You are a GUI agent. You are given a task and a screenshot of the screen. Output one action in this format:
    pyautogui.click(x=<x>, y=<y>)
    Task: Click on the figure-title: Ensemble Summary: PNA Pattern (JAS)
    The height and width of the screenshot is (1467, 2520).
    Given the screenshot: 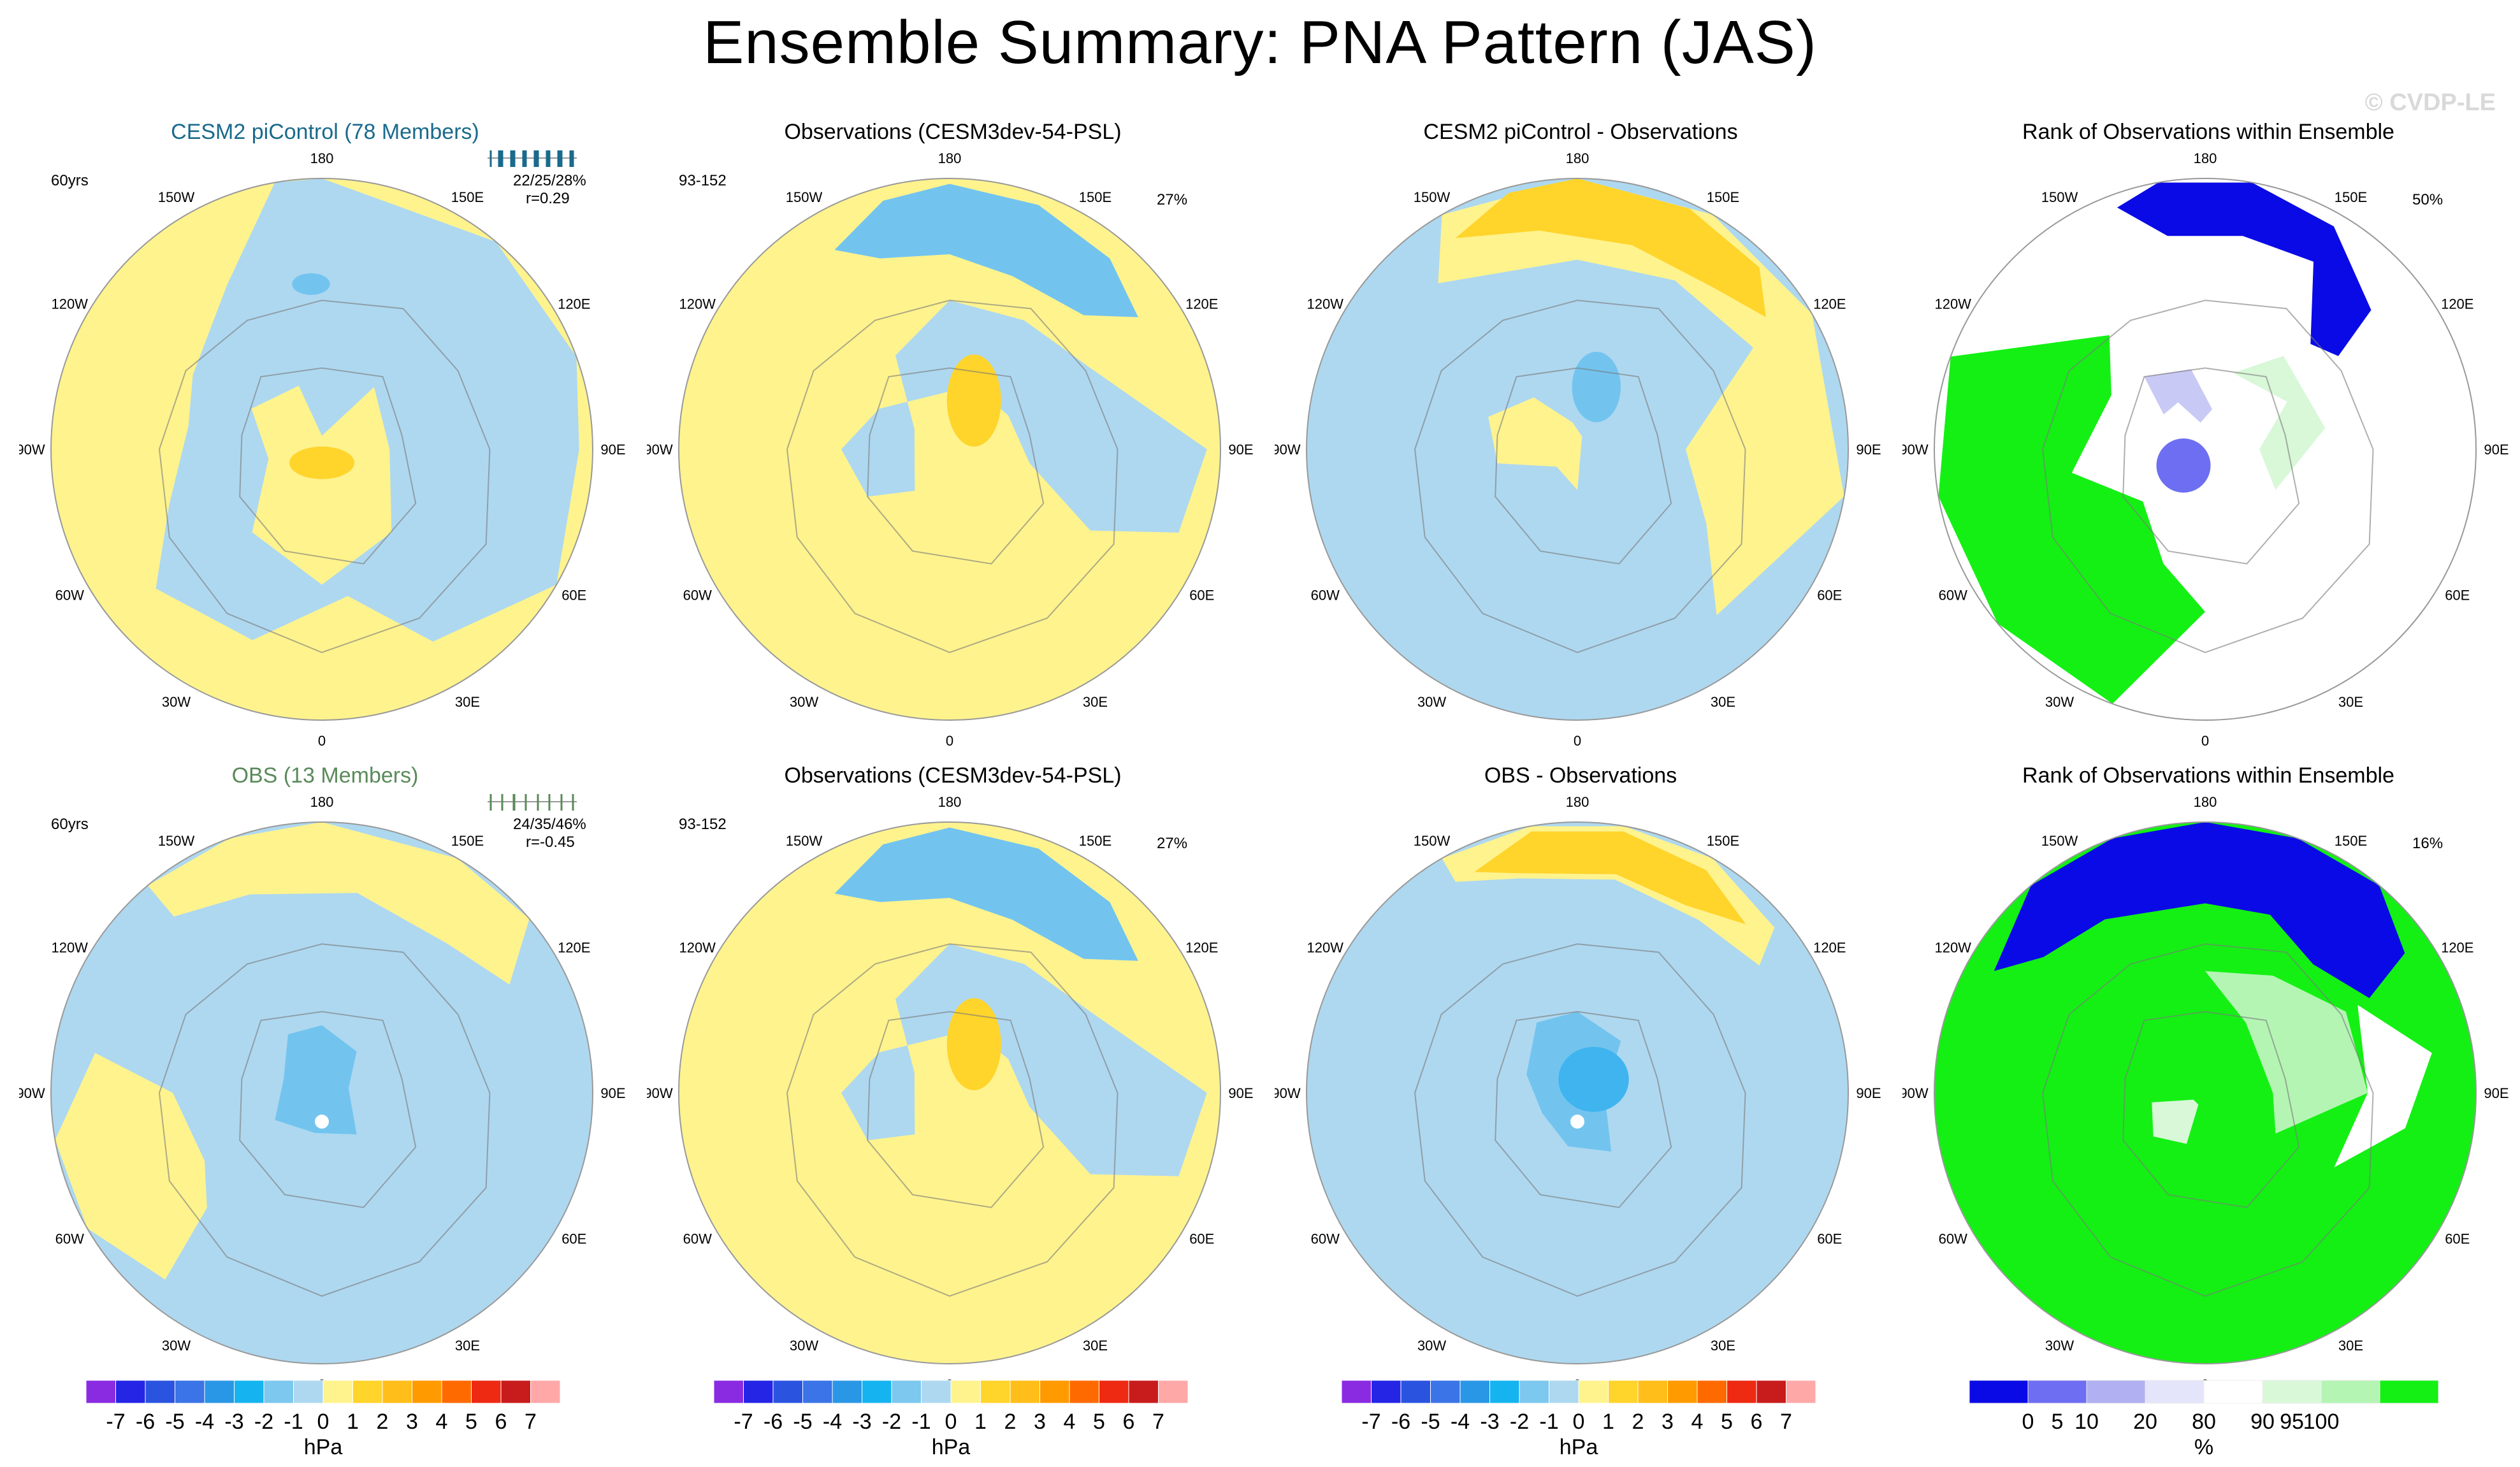 What is the action you would take?
    pyautogui.click(x=1260, y=42)
    